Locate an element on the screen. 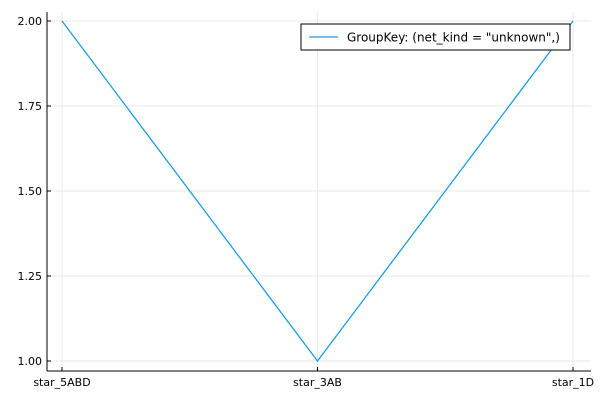  legend-box is located at coordinates (435, 37).